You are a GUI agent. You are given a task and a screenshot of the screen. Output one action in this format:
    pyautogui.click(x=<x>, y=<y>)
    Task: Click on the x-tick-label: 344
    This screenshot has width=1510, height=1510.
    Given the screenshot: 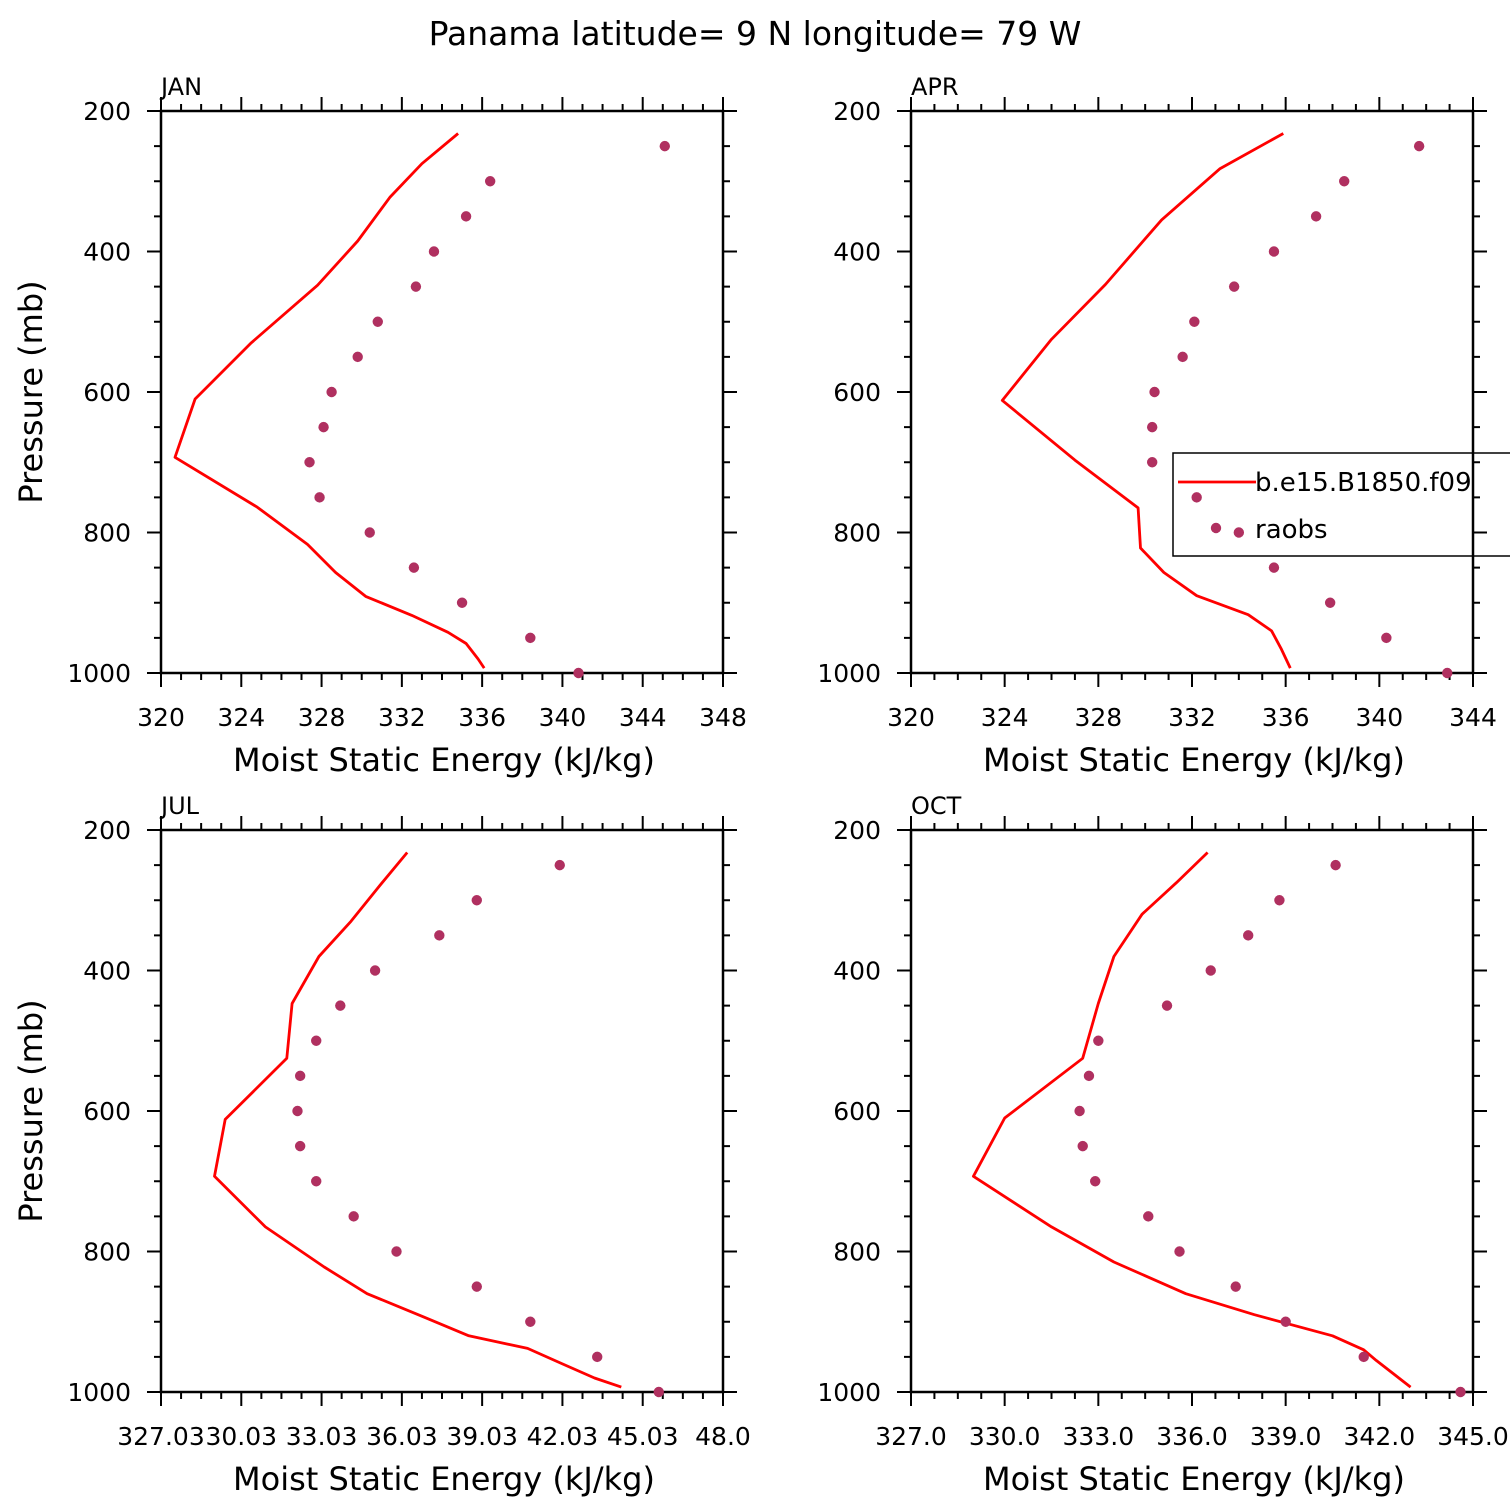 What is the action you would take?
    pyautogui.click(x=1473, y=717)
    